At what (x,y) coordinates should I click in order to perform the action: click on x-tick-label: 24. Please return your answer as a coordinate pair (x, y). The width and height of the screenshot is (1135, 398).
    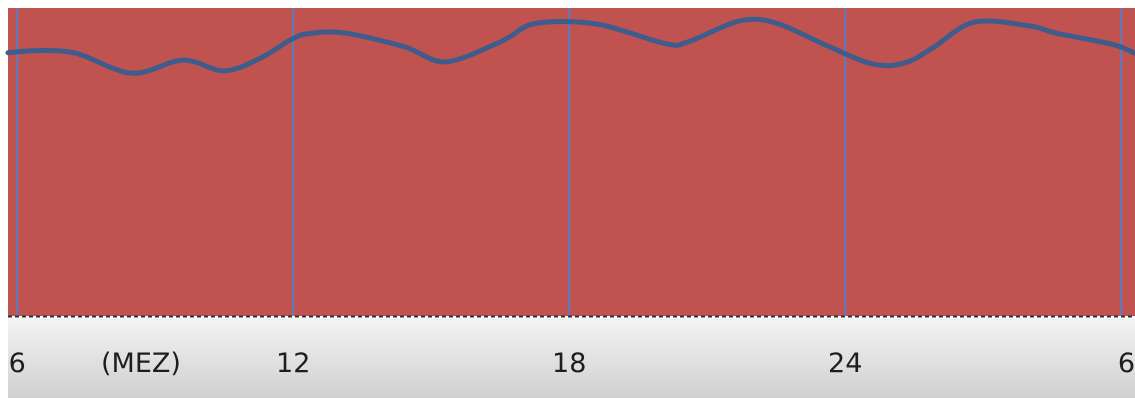
    Looking at the image, I should click on (845, 363).